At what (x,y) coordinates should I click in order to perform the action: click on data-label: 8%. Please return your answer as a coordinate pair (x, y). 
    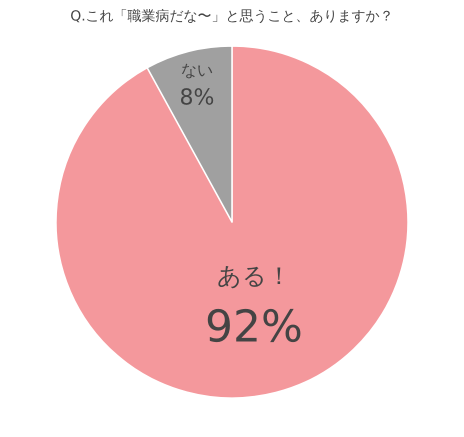
    Looking at the image, I should click on (196, 97).